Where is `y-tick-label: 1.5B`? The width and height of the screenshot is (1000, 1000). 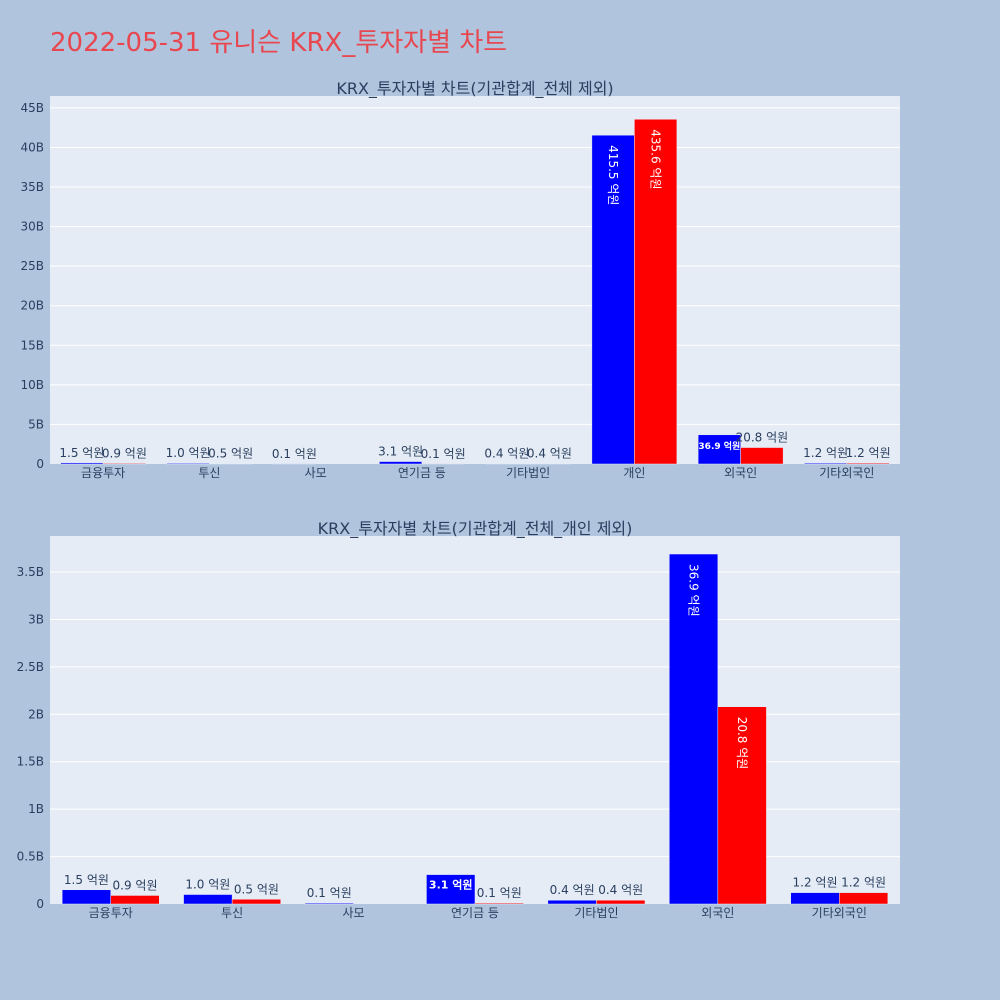
y-tick-label: 1.5B is located at coordinates (30, 762).